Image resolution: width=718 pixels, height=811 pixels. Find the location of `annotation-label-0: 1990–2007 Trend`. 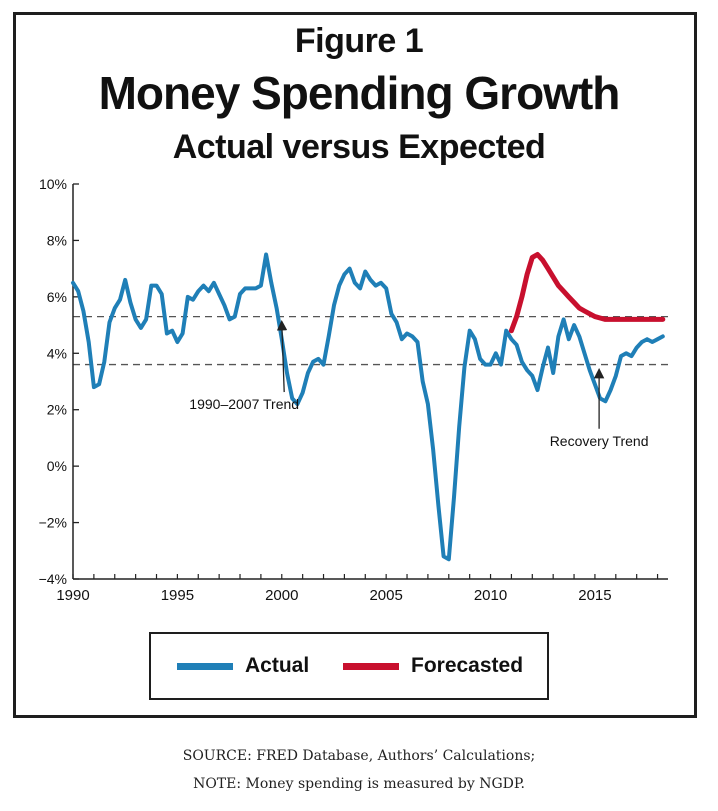

annotation-label-0: 1990–2007 Trend is located at coordinates (244, 404).